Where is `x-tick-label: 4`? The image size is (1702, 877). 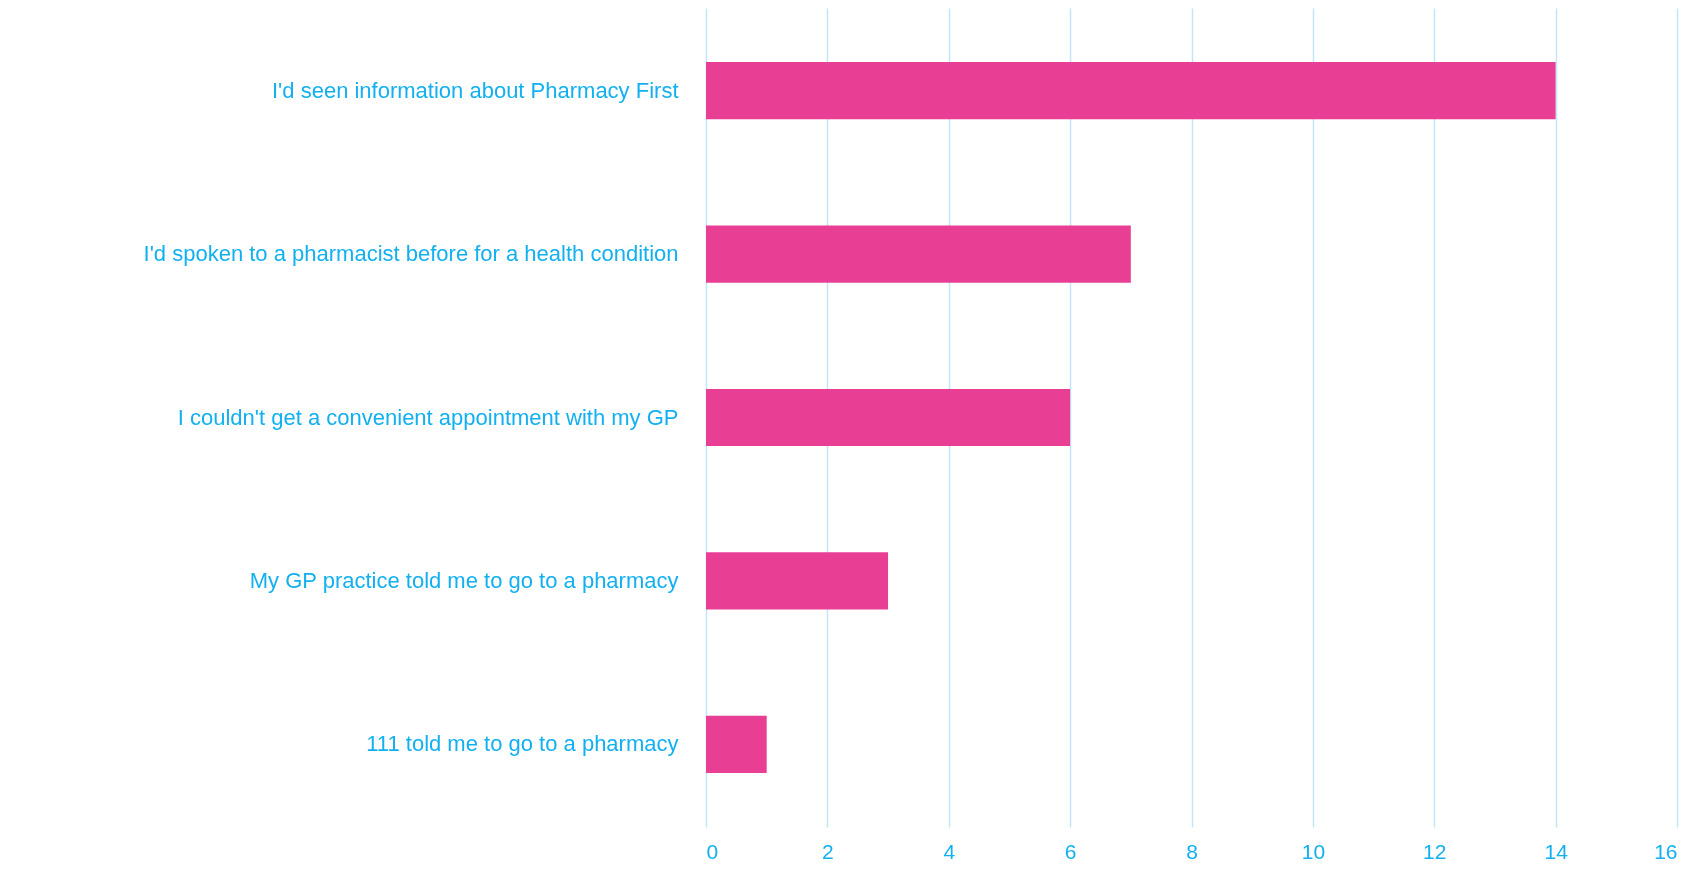
x-tick-label: 4 is located at coordinates (949, 851).